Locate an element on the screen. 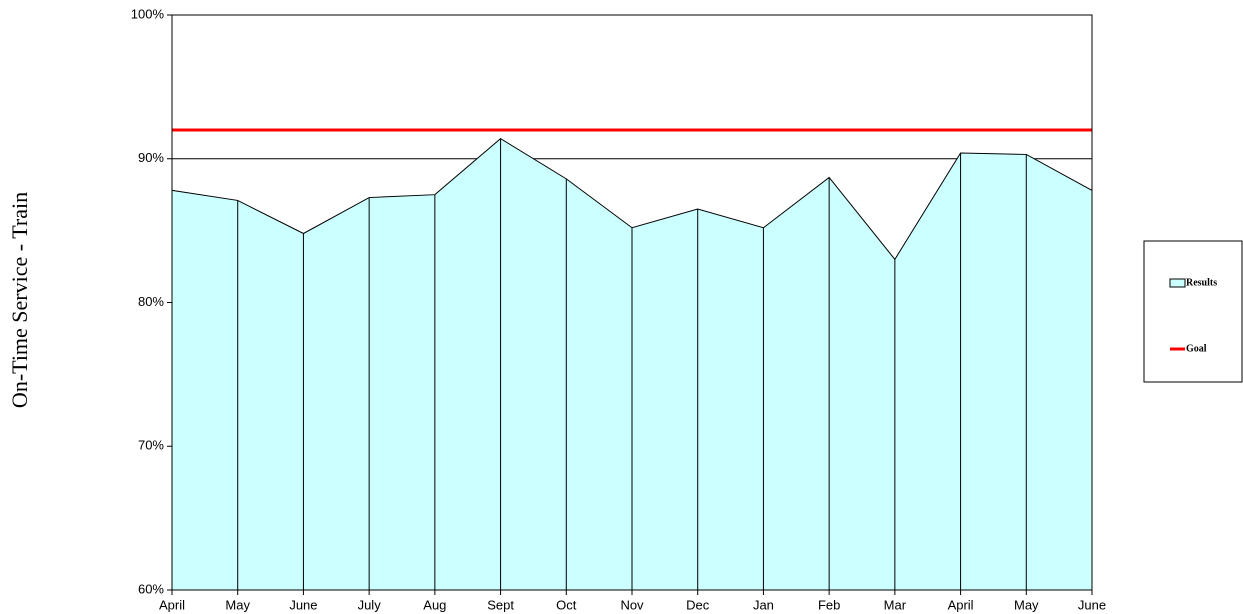 This screenshot has height=614, width=1243. legend-swatch is located at coordinates (1177, 283).